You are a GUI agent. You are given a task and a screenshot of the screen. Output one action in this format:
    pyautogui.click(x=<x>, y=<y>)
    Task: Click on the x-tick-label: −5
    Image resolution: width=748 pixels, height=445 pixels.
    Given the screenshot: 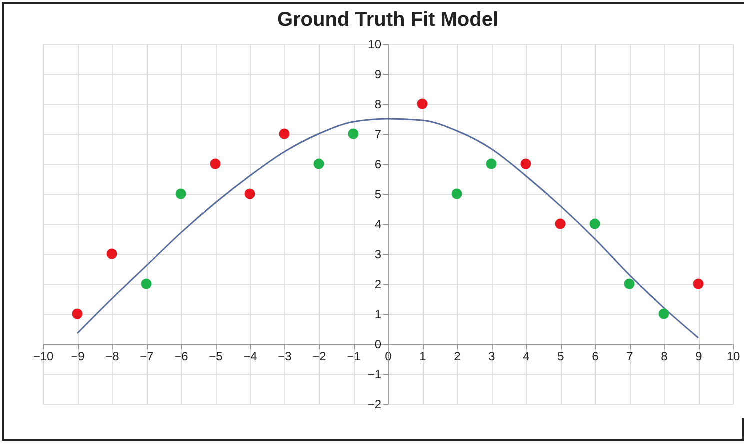 What is the action you would take?
    pyautogui.click(x=216, y=357)
    